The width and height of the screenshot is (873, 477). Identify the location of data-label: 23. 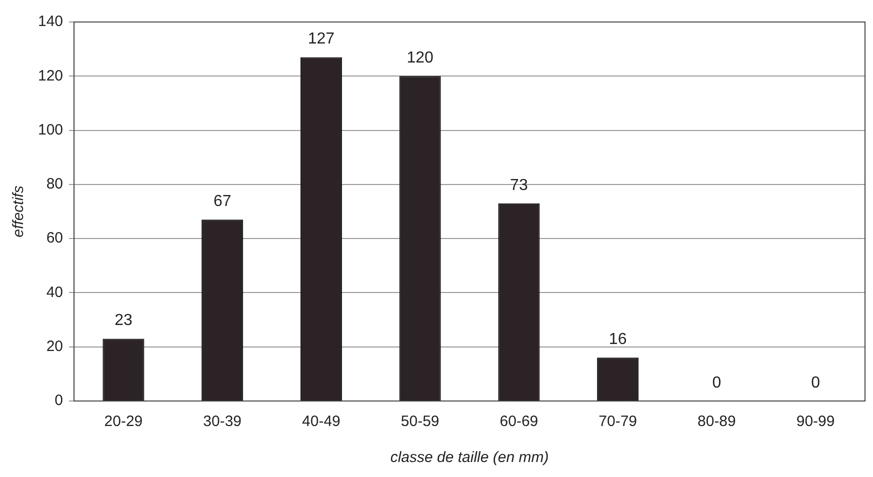
(123, 321).